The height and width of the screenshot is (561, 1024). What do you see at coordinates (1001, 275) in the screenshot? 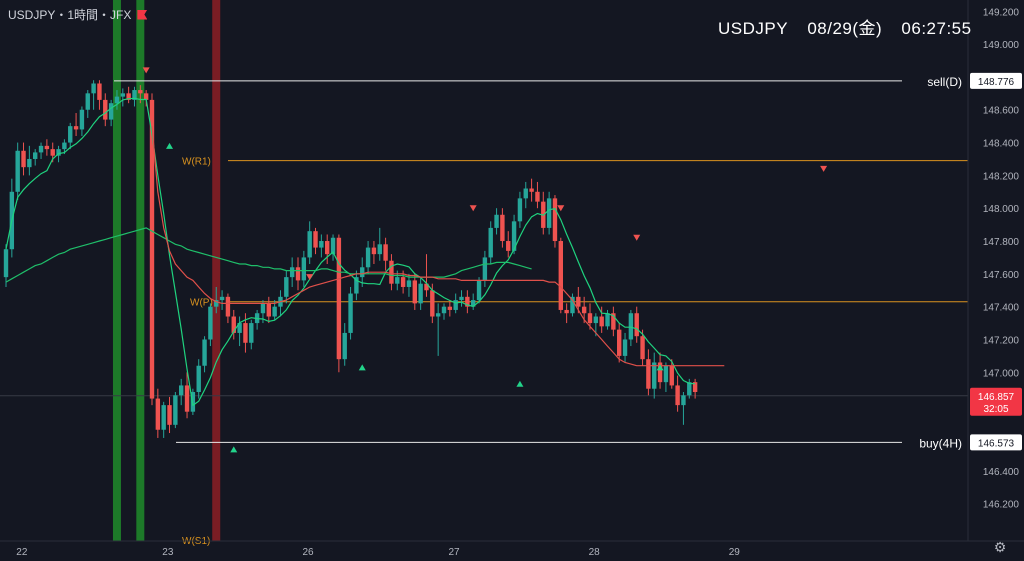
I see `price-tick-label: 147.600` at bounding box center [1001, 275].